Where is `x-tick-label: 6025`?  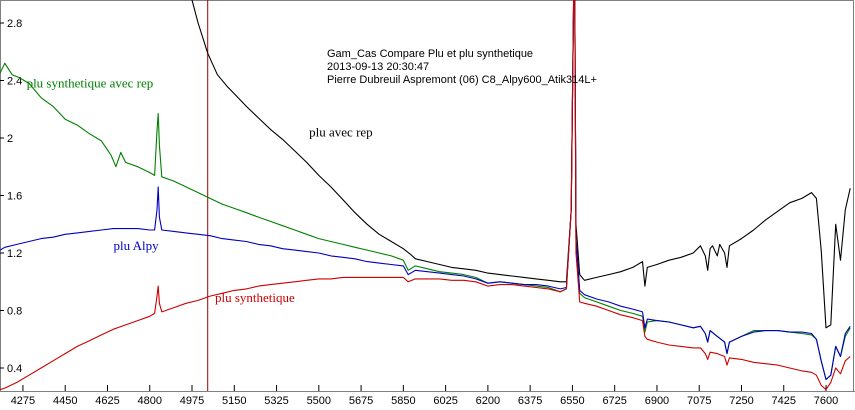
x-tick-label: 6025 is located at coordinates (445, 401).